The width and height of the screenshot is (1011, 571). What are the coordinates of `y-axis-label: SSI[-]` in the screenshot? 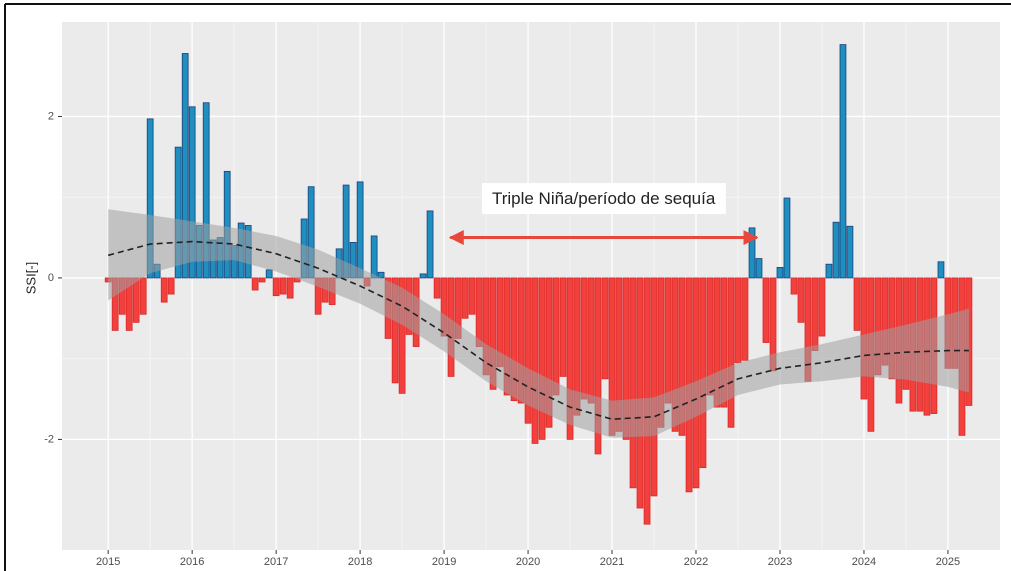 It's located at (30, 278).